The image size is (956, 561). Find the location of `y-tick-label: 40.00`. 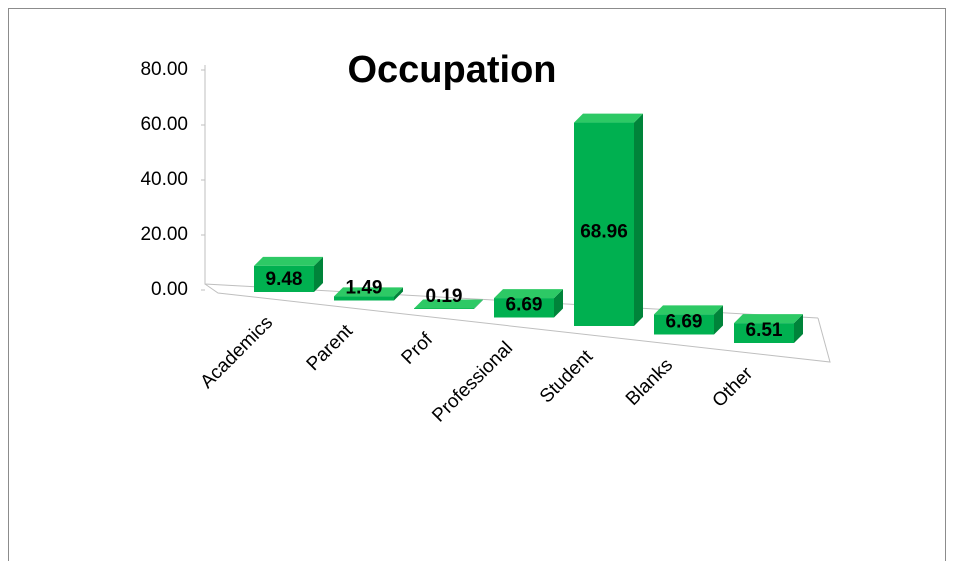

y-tick-label: 40.00 is located at coordinates (164, 179).